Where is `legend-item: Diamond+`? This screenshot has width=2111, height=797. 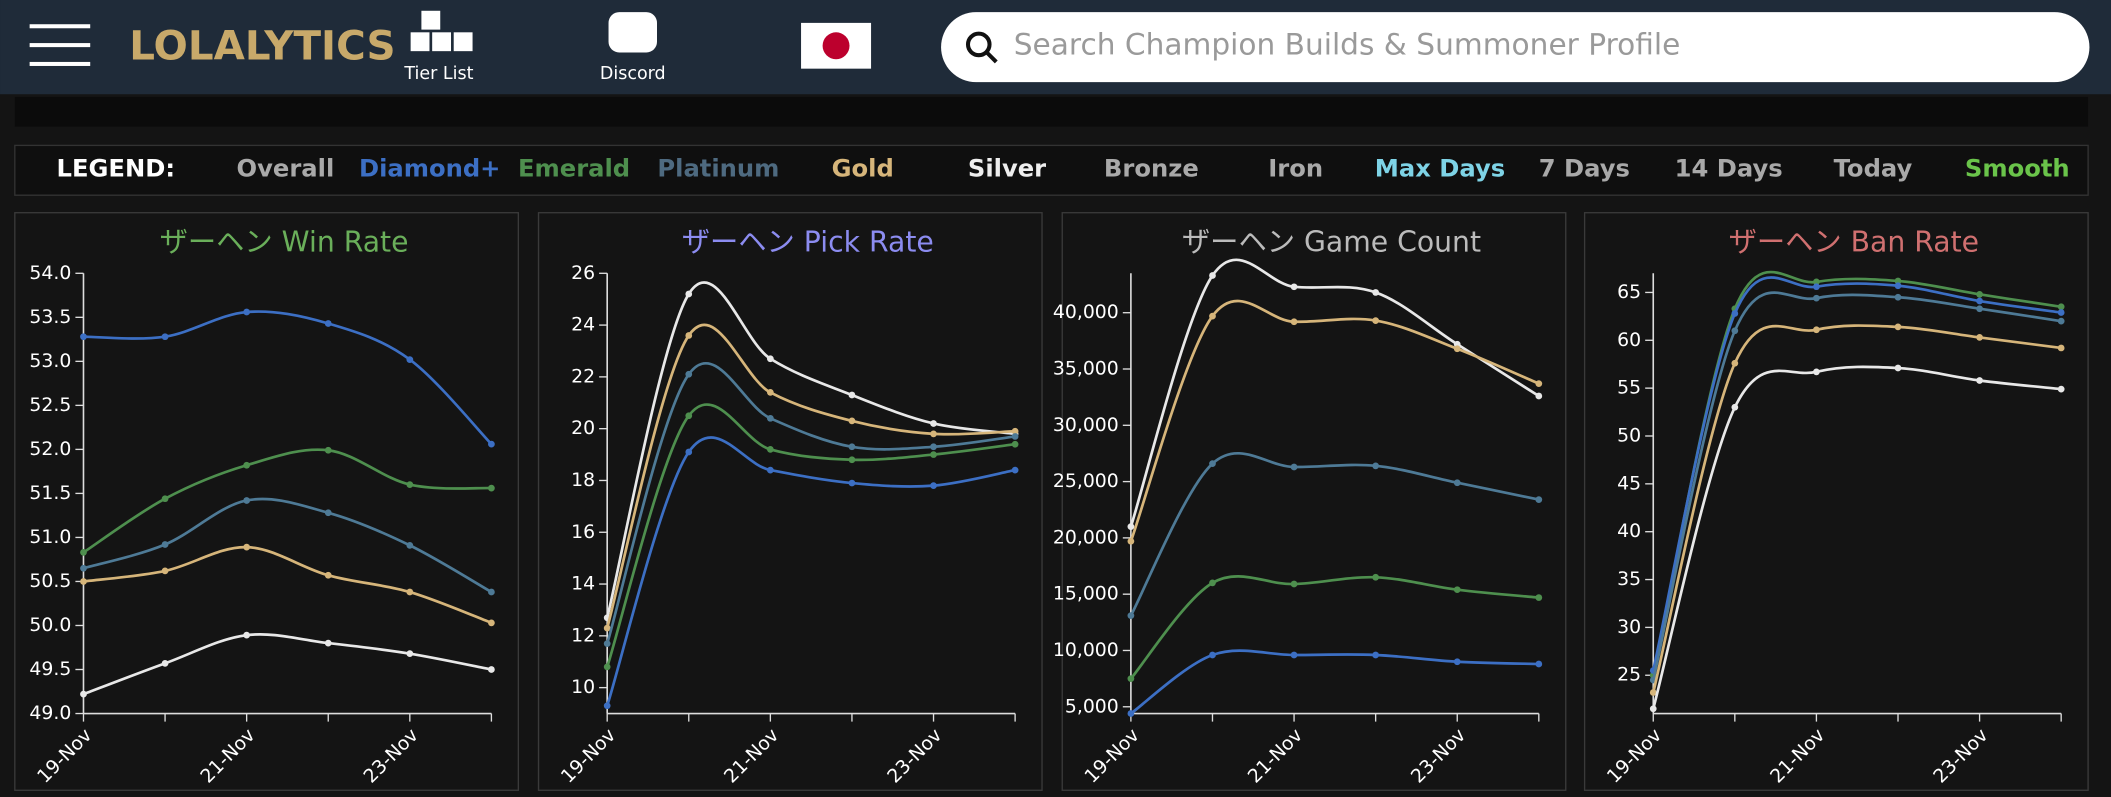
legend-item: Diamond+ is located at coordinates (430, 169).